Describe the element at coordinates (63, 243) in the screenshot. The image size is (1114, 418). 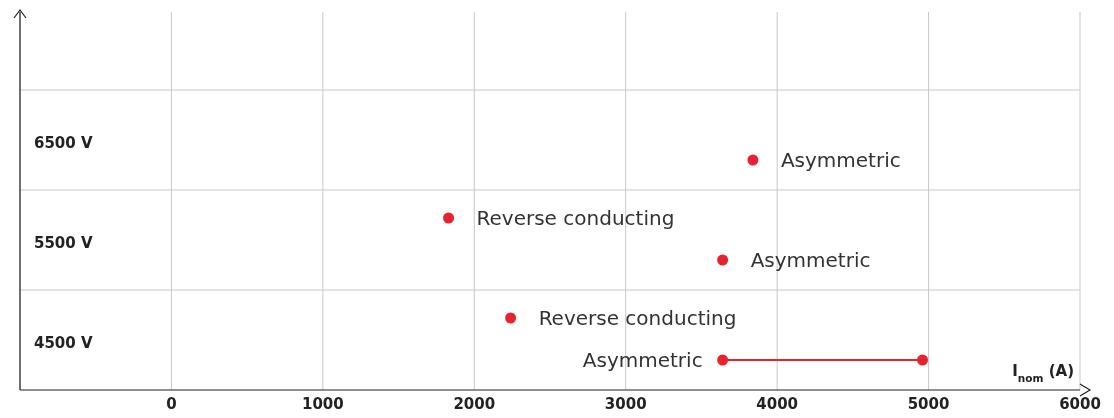
I see `y-tick-label: 5500 V` at that location.